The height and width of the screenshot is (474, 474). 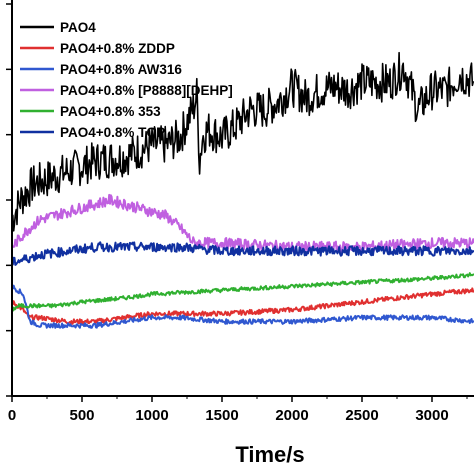 I want to click on series-line-pao4-0-8-aw316, so click(x=242, y=306).